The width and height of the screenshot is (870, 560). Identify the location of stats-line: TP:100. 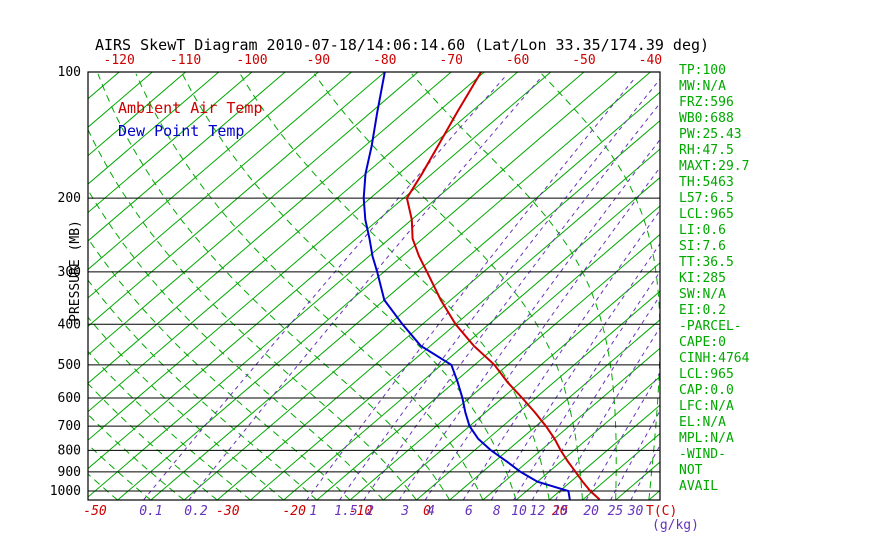
(702, 70).